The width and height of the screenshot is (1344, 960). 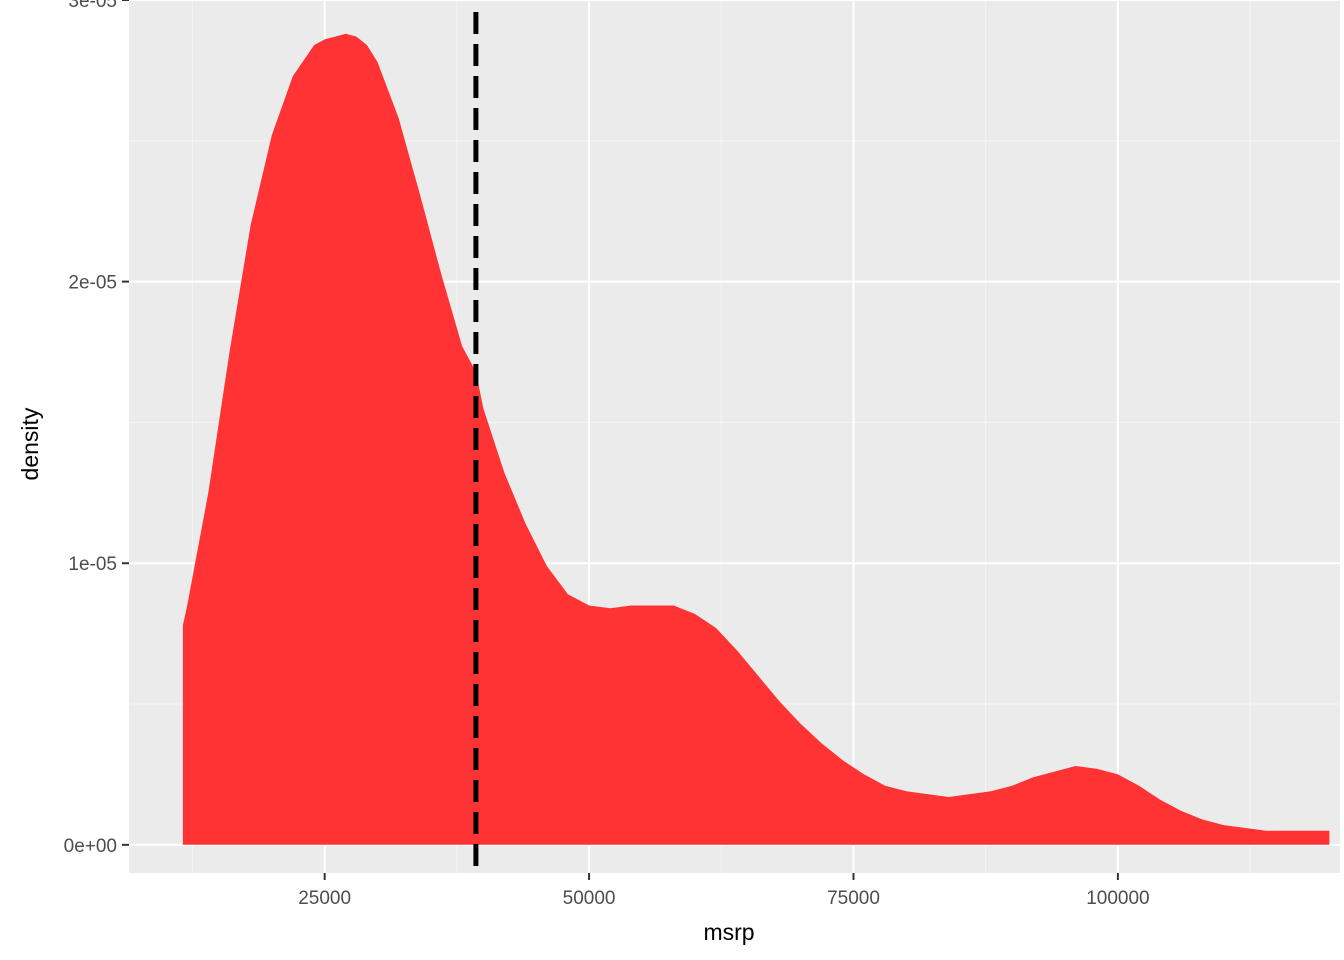 What do you see at coordinates (92, 564) in the screenshot?
I see `y-tick-label: 1e-05` at bounding box center [92, 564].